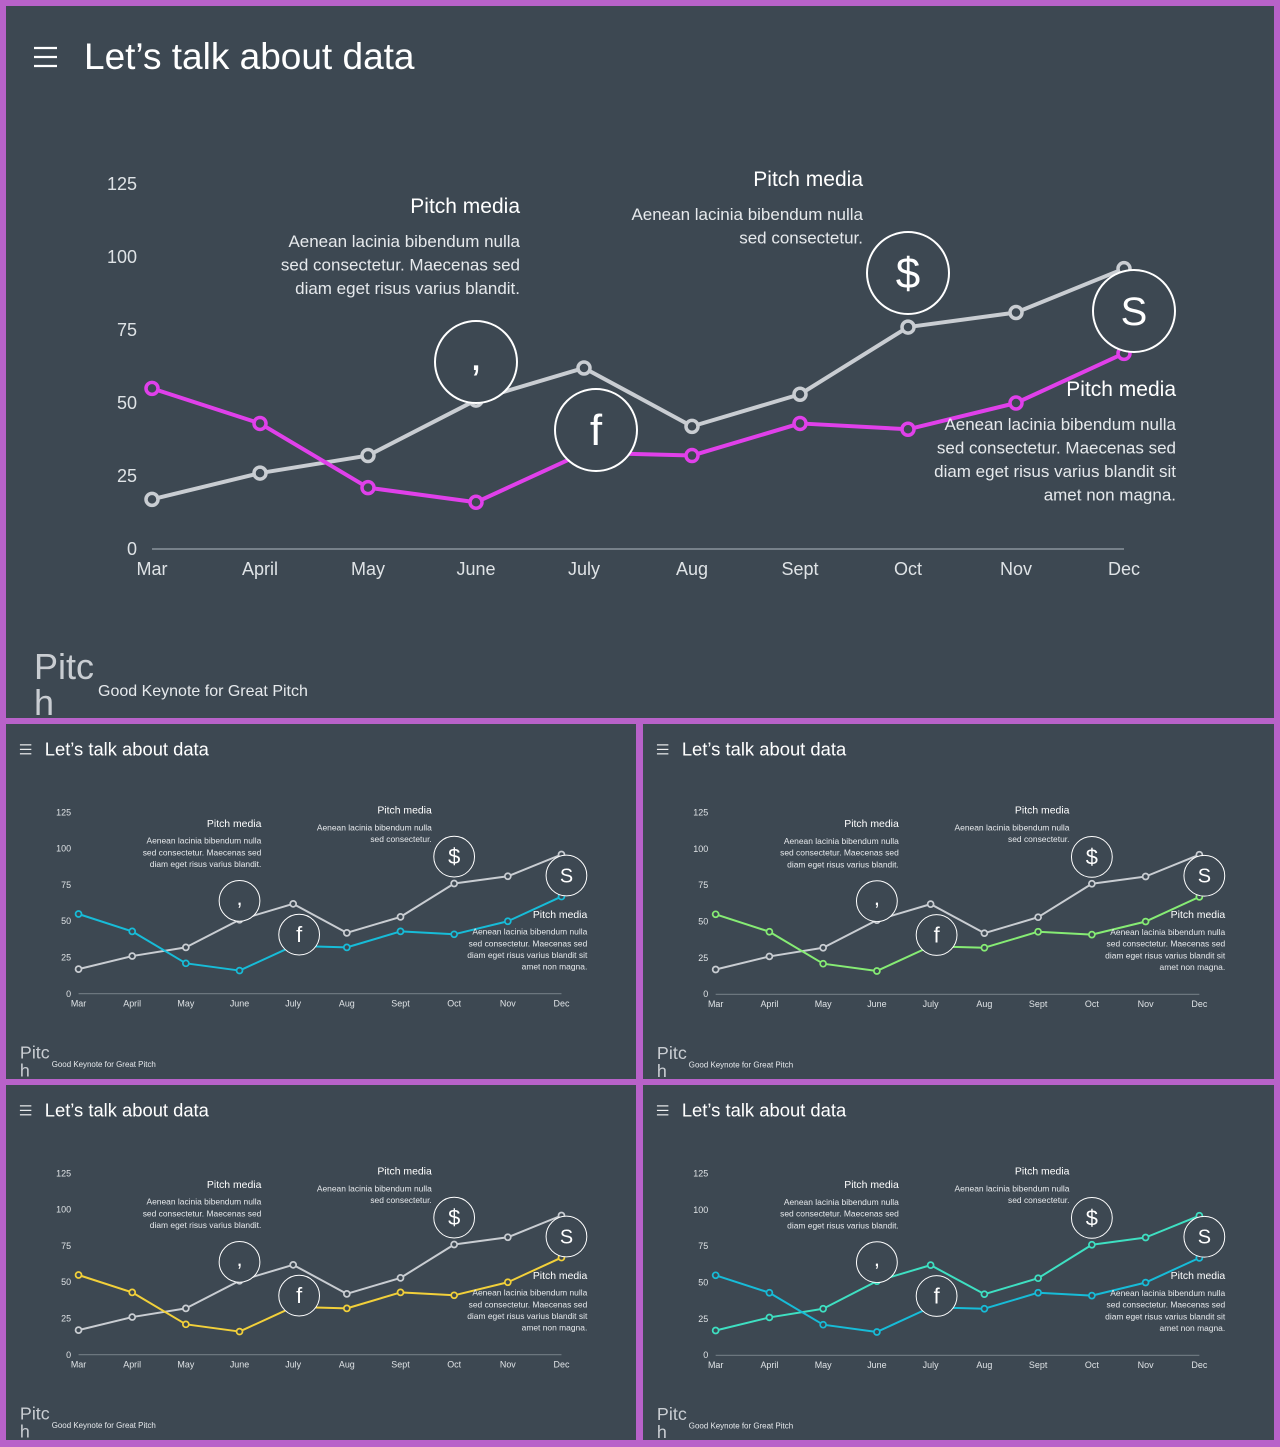 The height and width of the screenshot is (1447, 1280). I want to click on x-tick-label: April, so click(769, 1365).